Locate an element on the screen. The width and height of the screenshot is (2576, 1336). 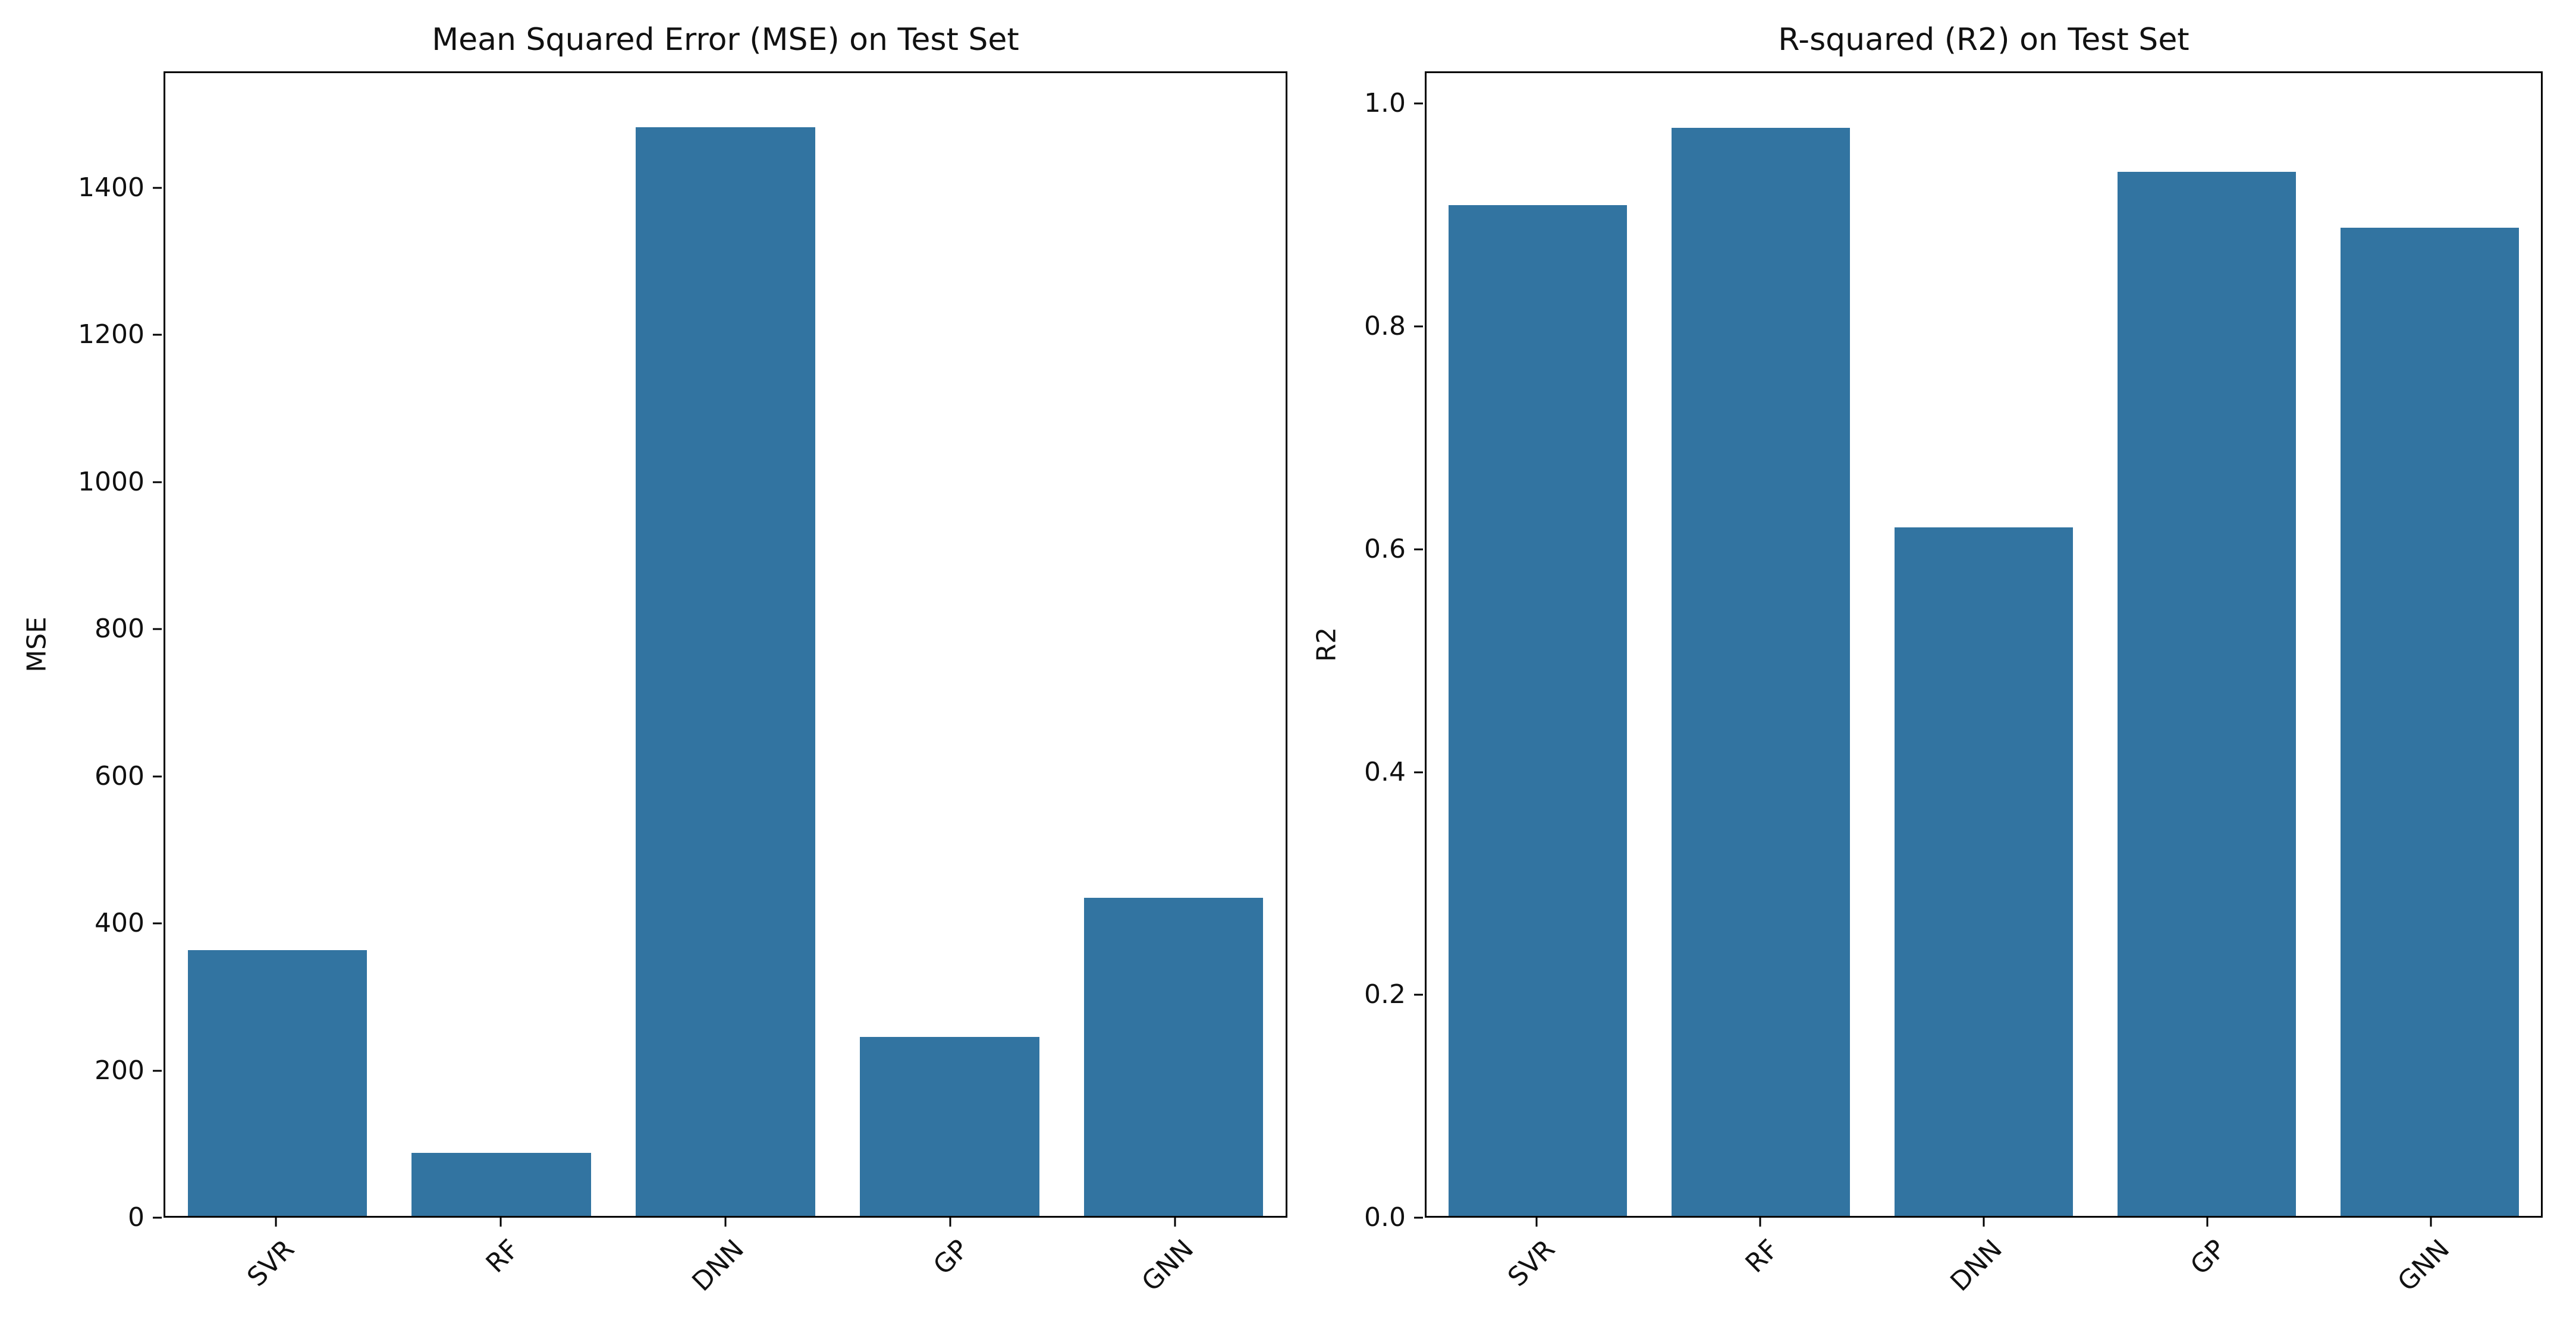
y-tick-label: 1400 is located at coordinates (111, 188).